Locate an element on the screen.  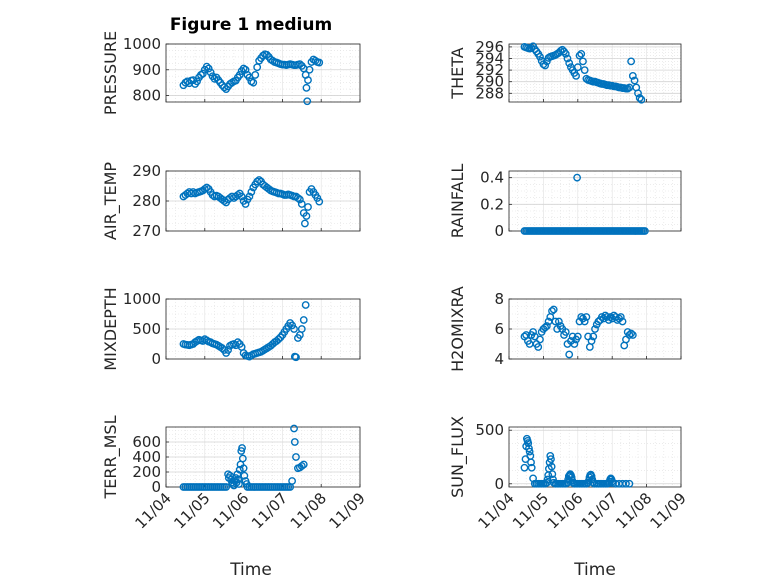
y-tick-label: 4 is located at coordinates (499, 359).